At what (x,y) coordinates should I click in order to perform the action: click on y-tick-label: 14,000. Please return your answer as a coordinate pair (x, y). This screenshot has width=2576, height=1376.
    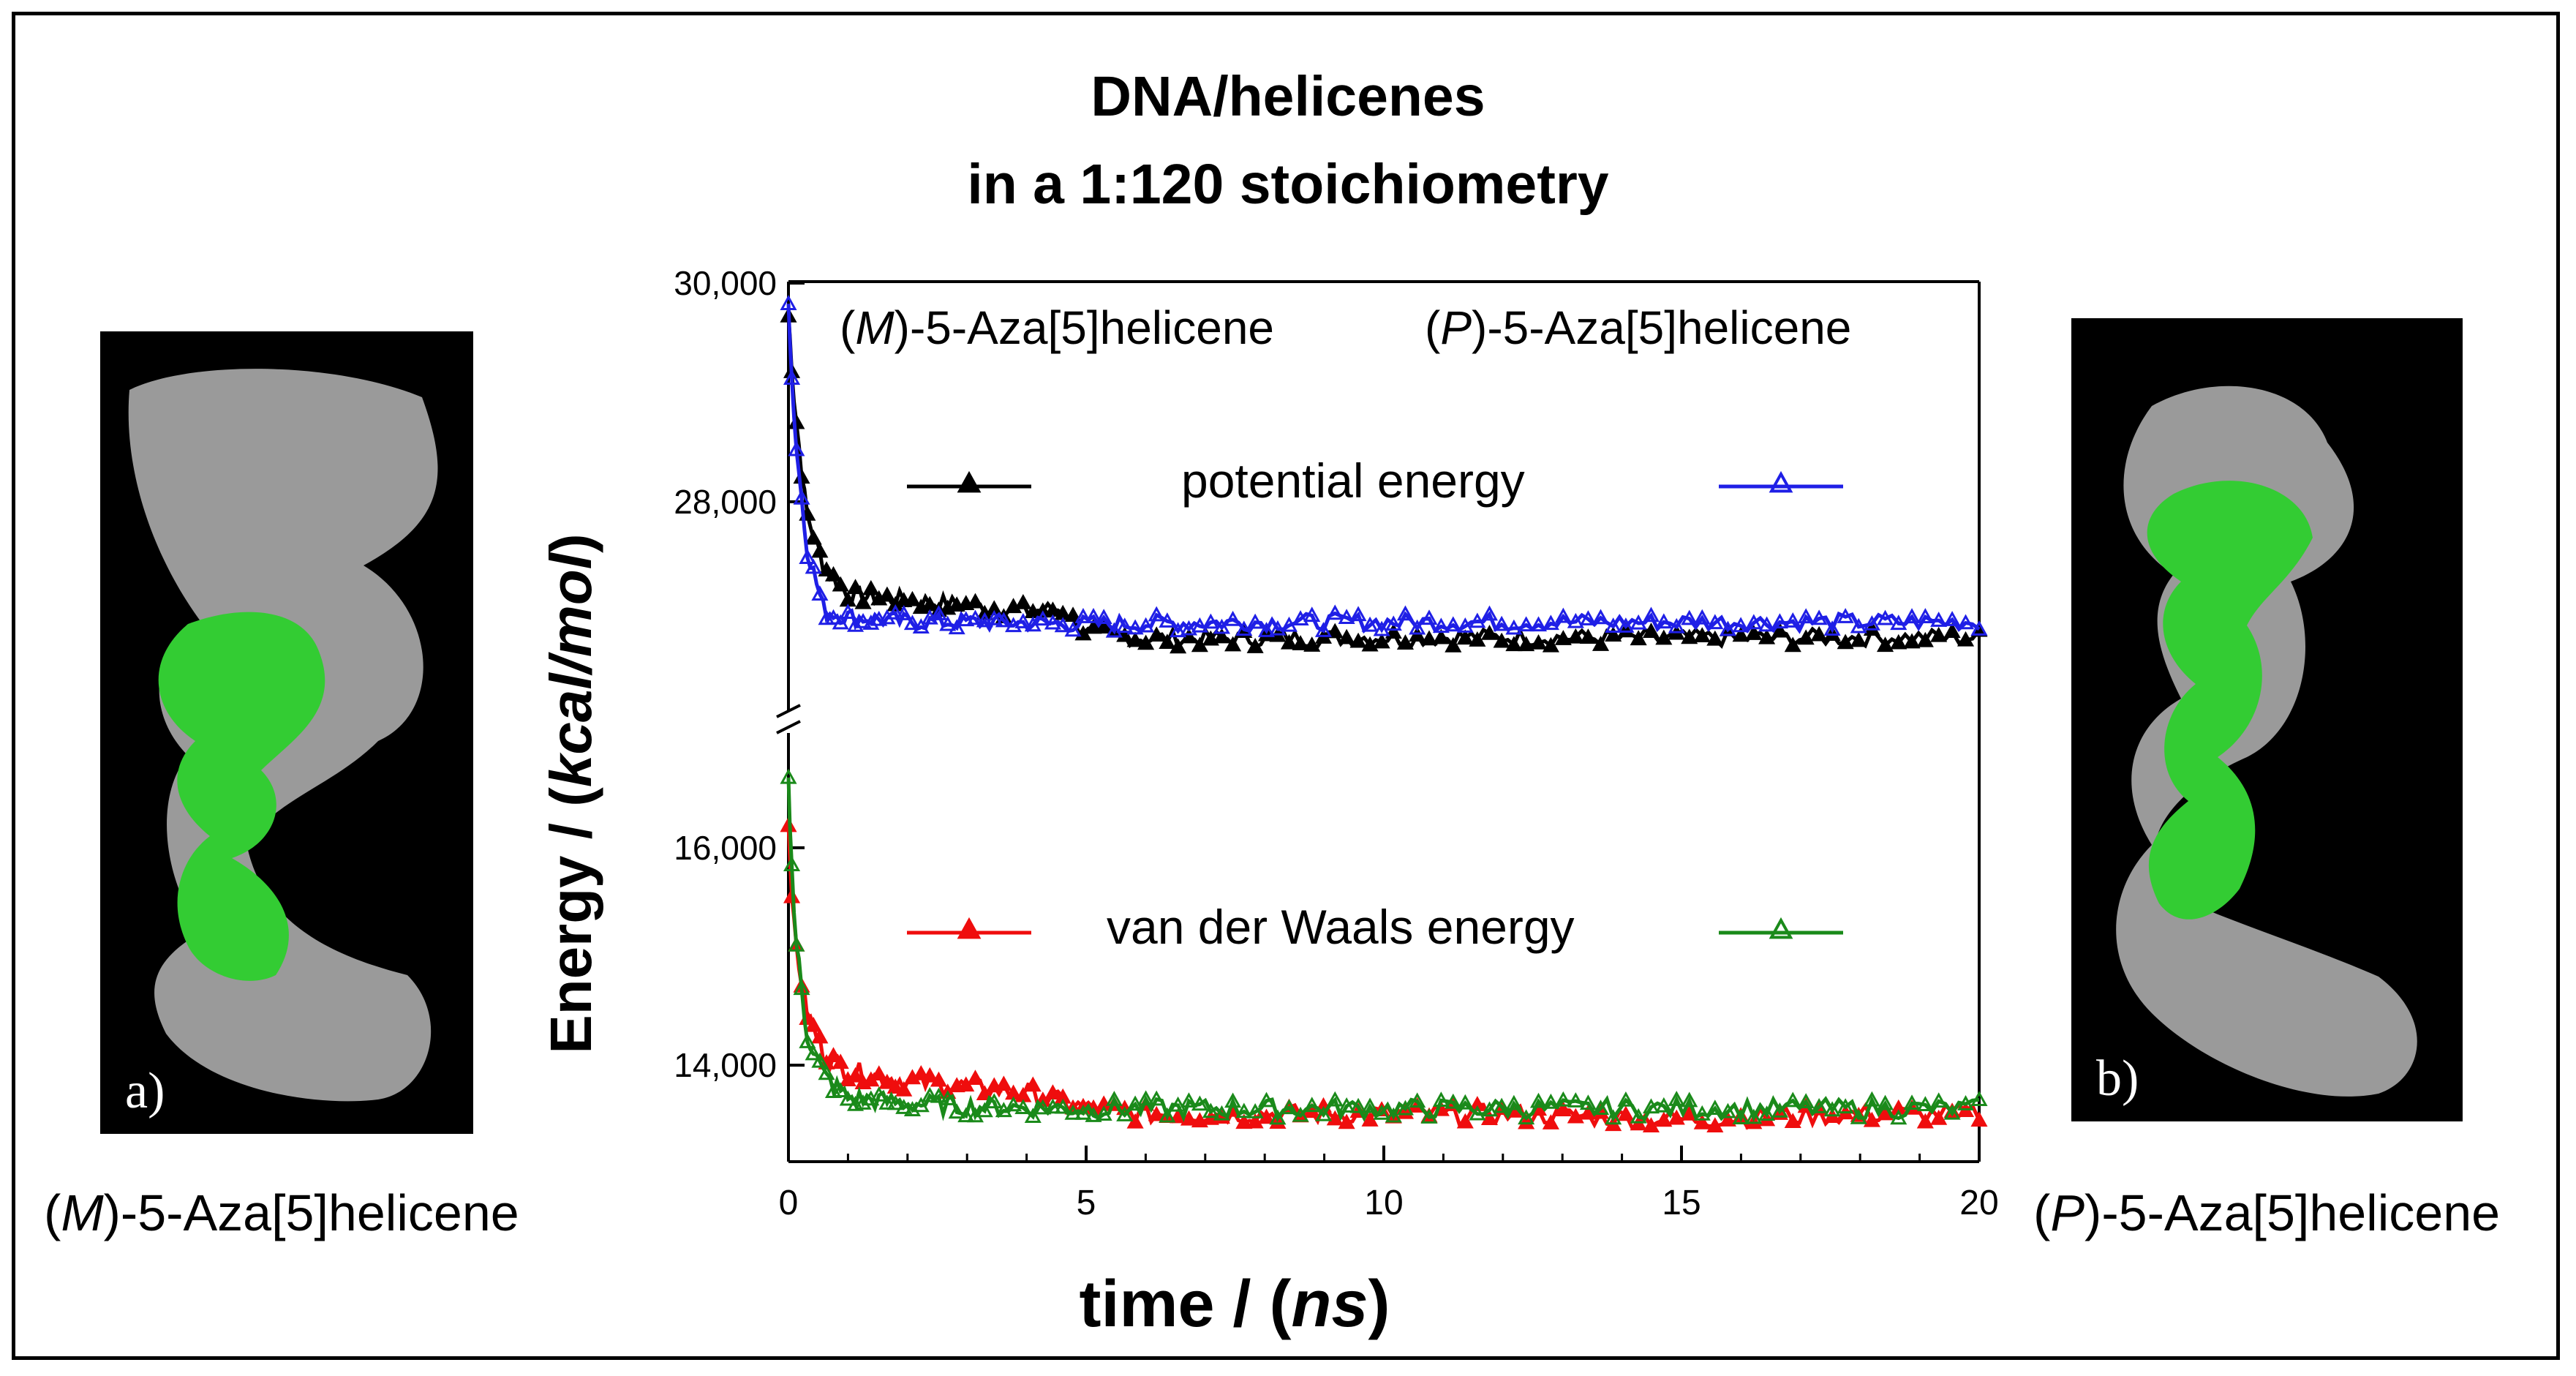
    Looking at the image, I should click on (725, 1065).